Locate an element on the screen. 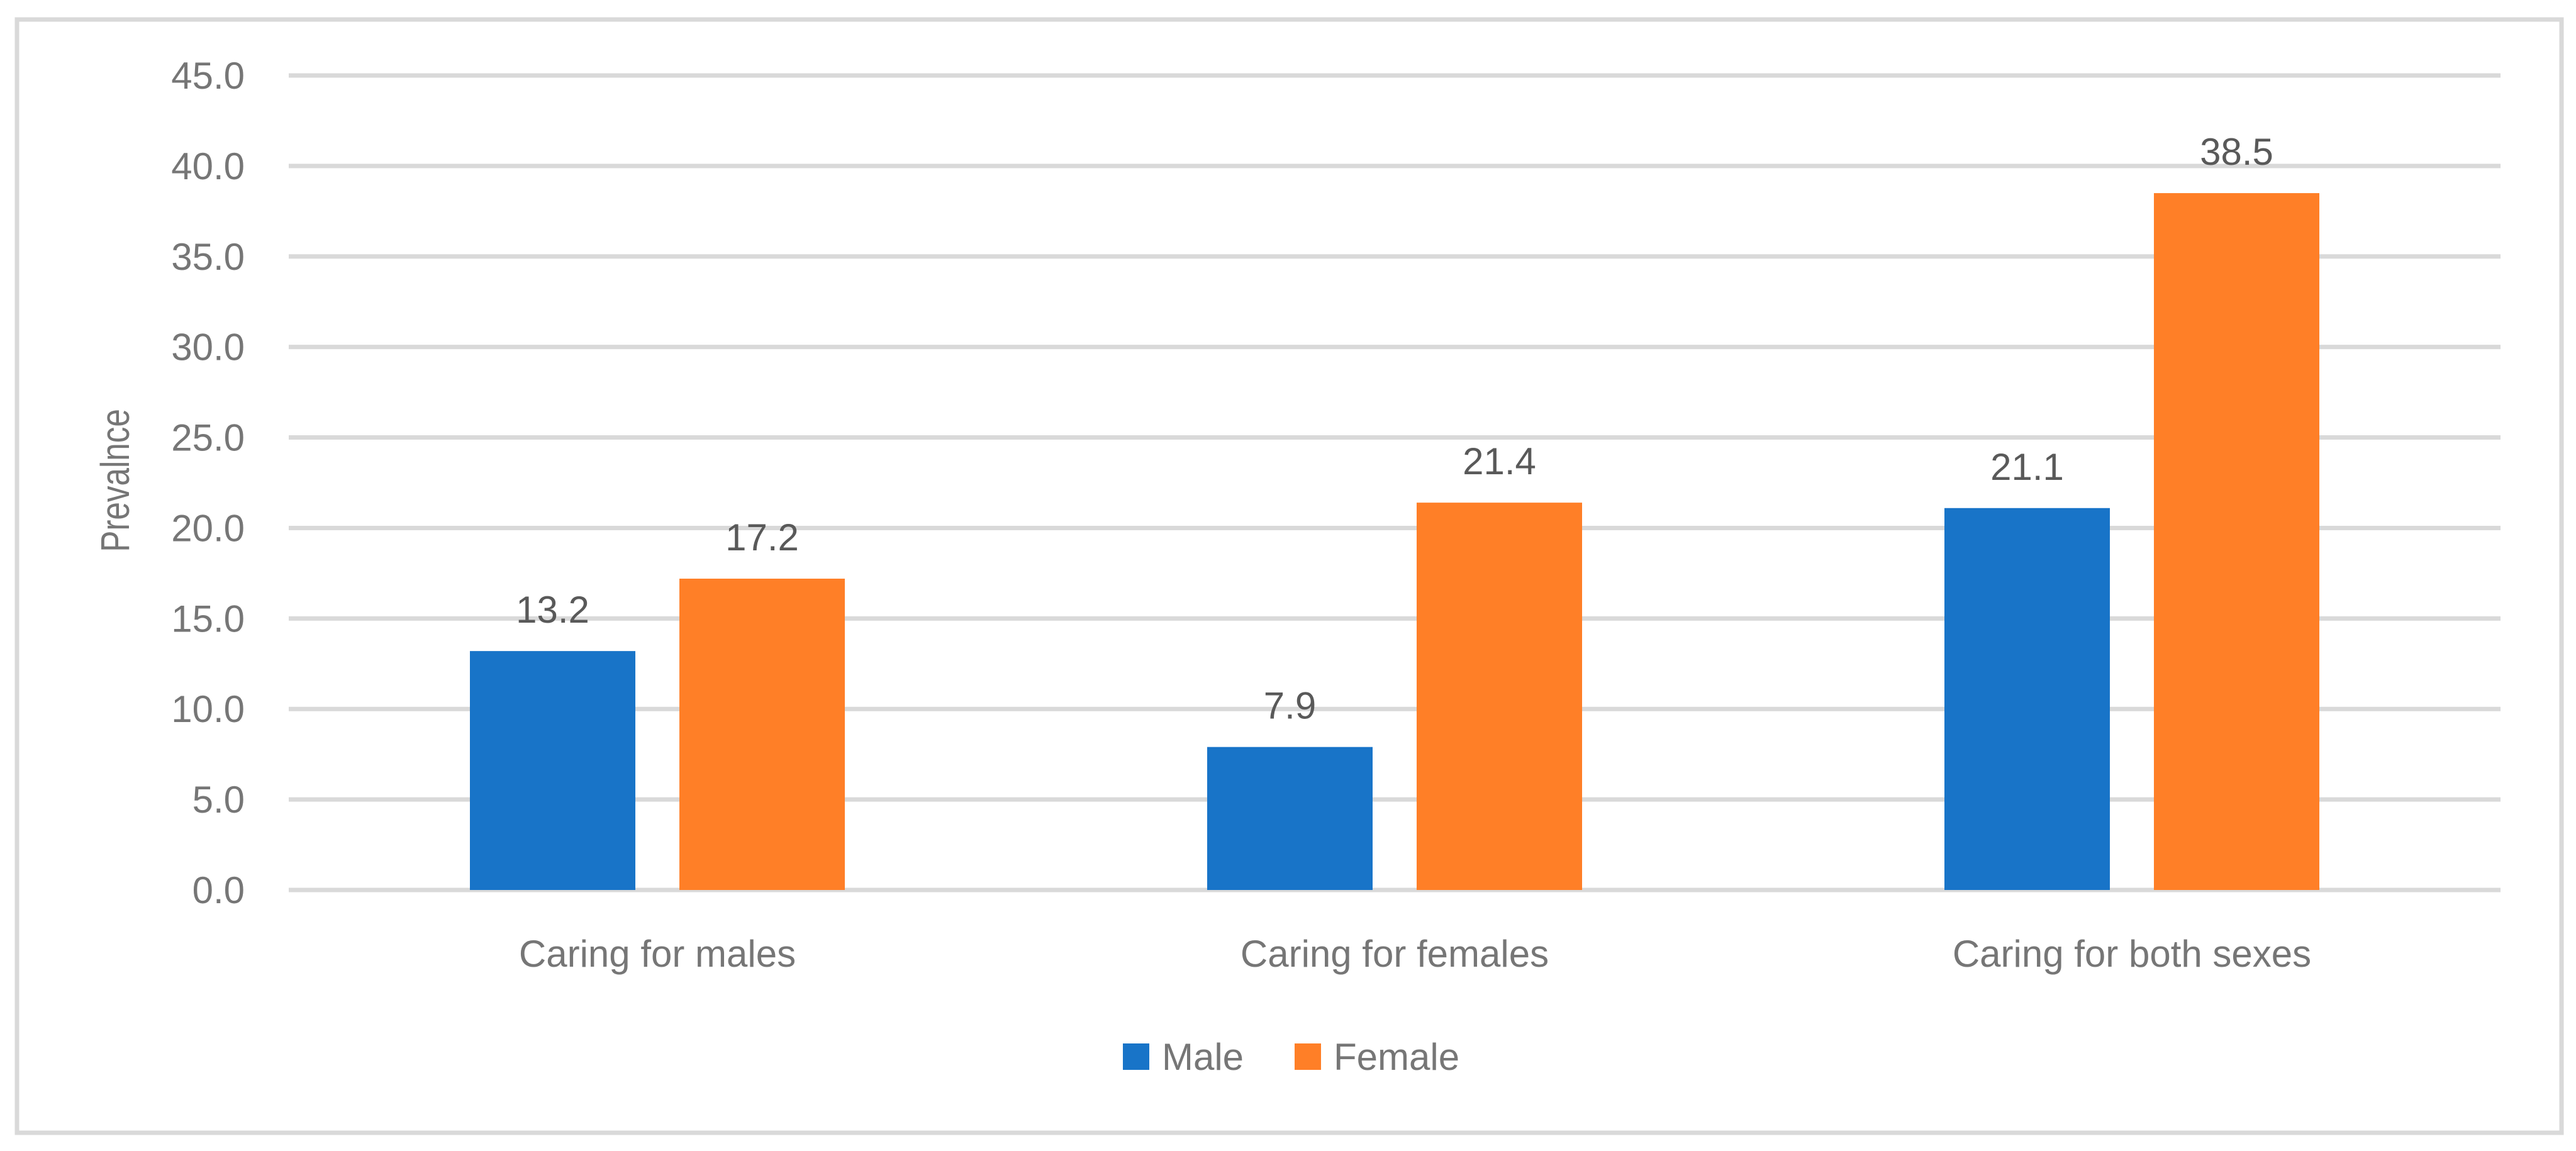  y-tick-label: 25.0 is located at coordinates (208, 438).